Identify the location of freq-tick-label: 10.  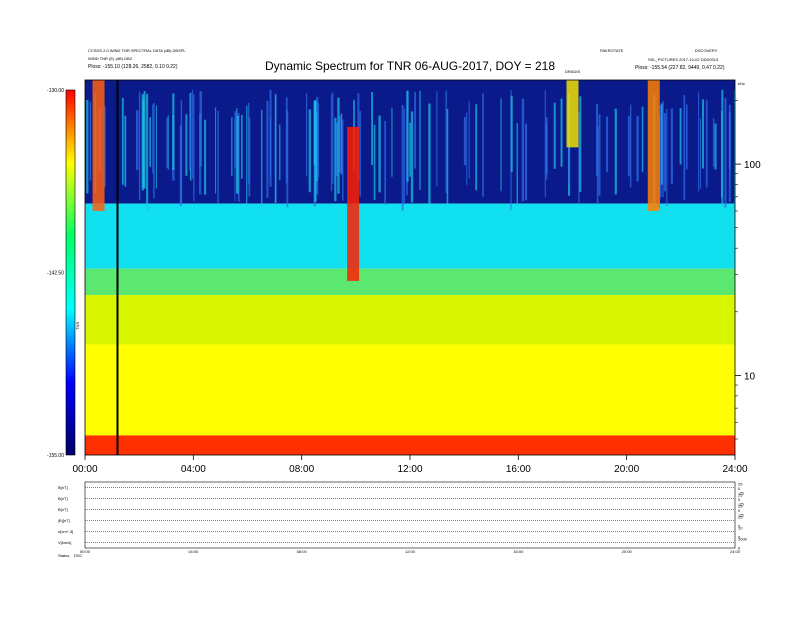
(750, 376).